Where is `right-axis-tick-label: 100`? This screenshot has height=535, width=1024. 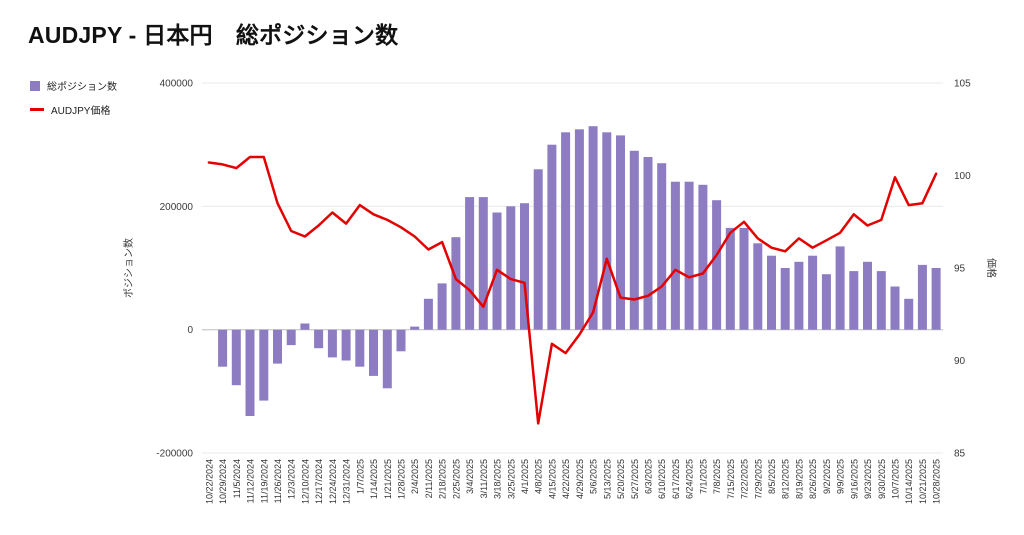 right-axis-tick-label: 100 is located at coordinates (962, 176).